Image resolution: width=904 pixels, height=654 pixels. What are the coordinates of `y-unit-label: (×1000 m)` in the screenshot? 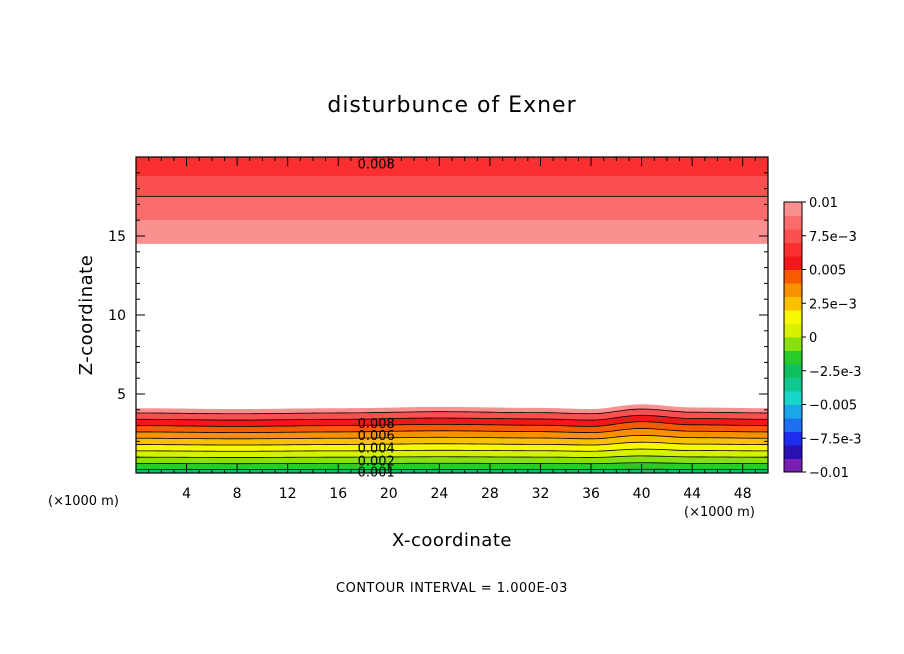 It's located at (83, 501).